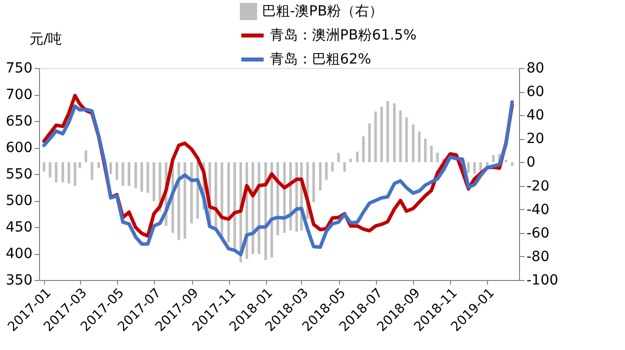 The height and width of the screenshot is (350, 625). I want to click on y2-tick-label: -40, so click(538, 210).